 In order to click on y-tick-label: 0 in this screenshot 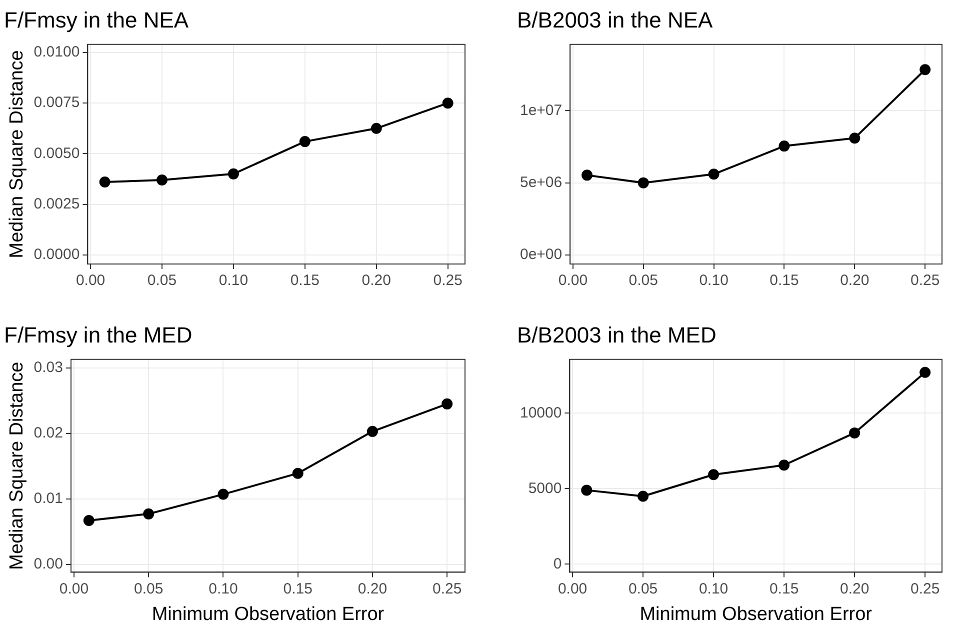, I will do `click(557, 563)`.